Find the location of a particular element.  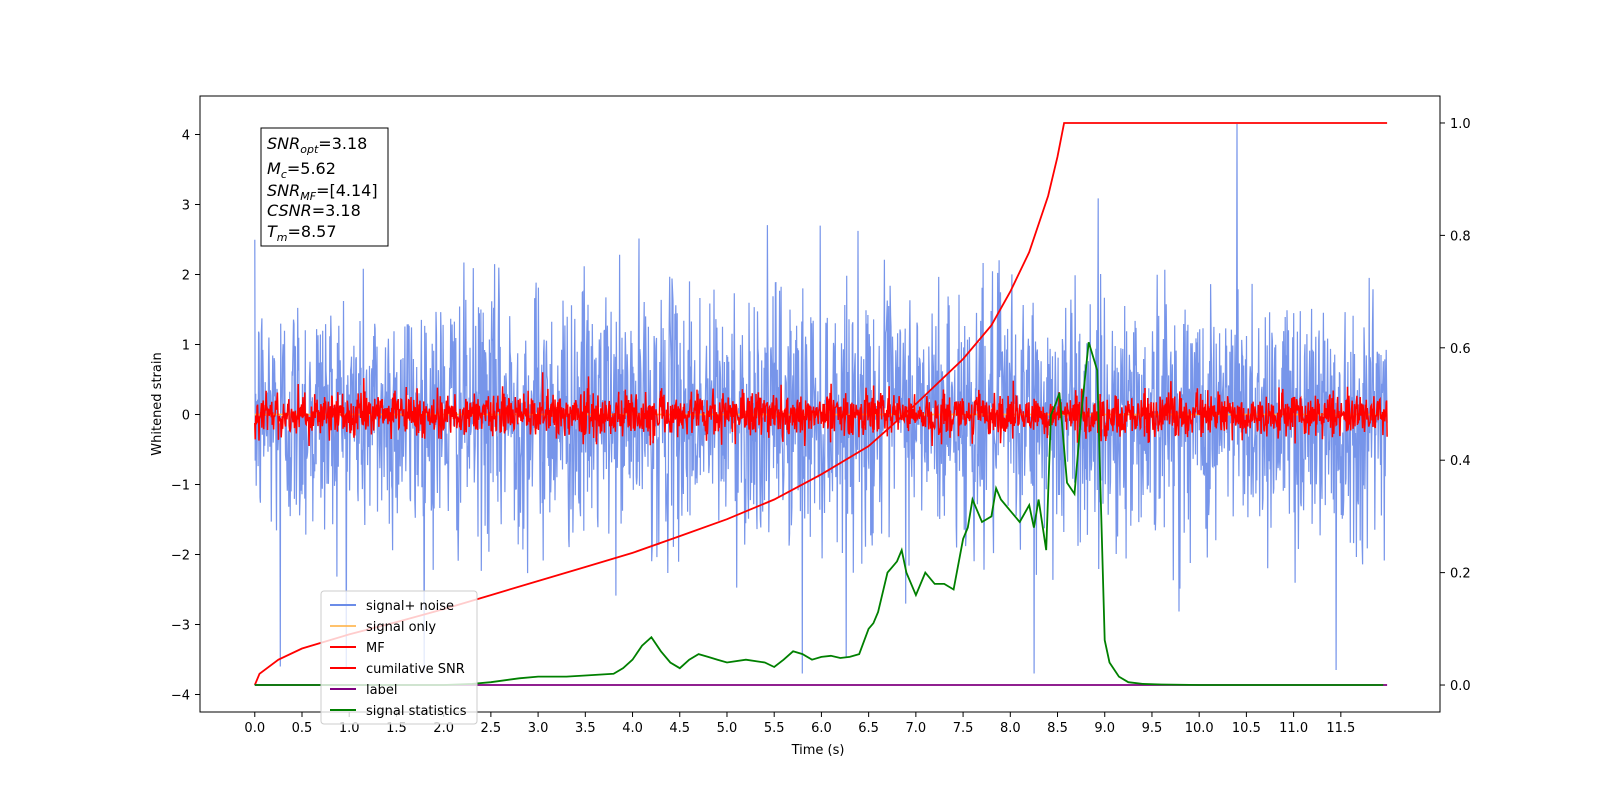

y-left-tick-label: −1 is located at coordinates (180, 486).